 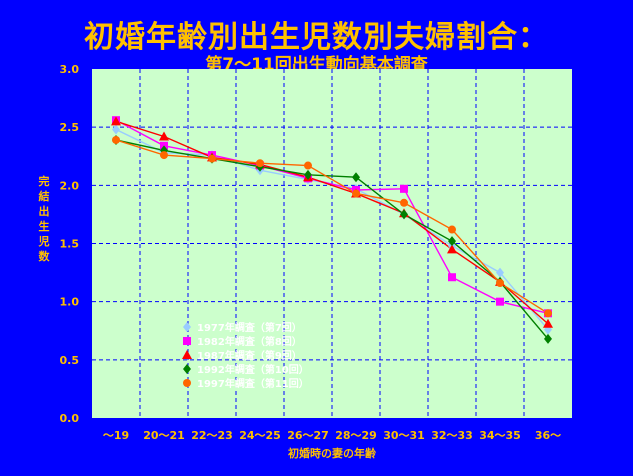 What do you see at coordinates (260, 435) in the screenshot?
I see `x-tick-label: 24～25` at bounding box center [260, 435].